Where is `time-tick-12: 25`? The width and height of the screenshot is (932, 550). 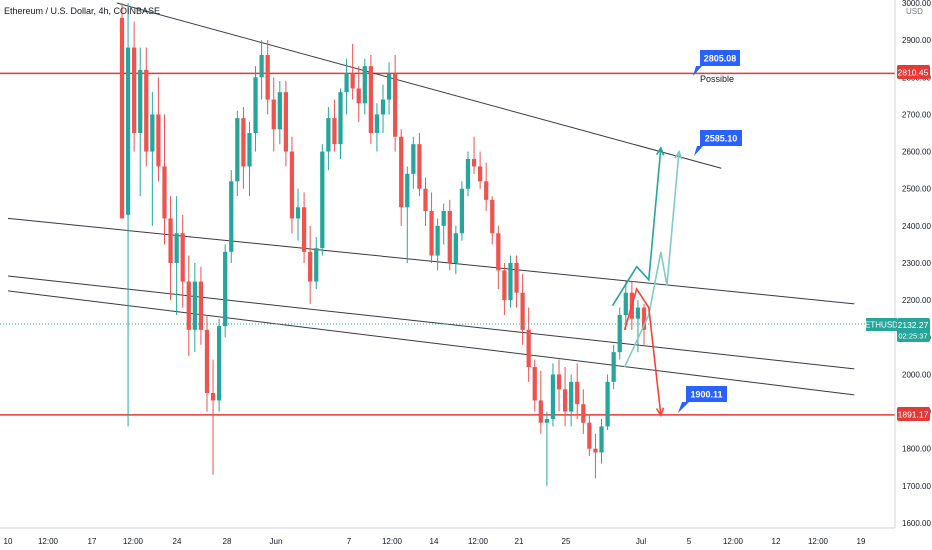
time-tick-12: 25 is located at coordinates (566, 541).